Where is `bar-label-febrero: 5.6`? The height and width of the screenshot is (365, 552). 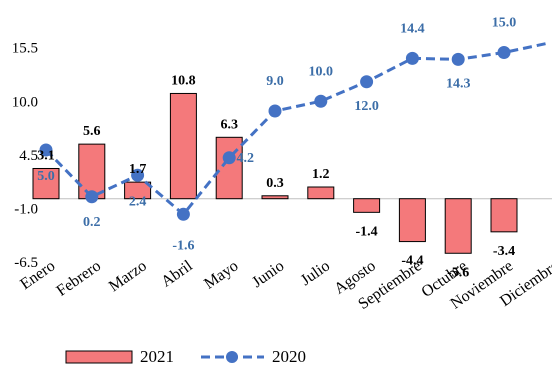 bar-label-febrero: 5.6 is located at coordinates (92, 131).